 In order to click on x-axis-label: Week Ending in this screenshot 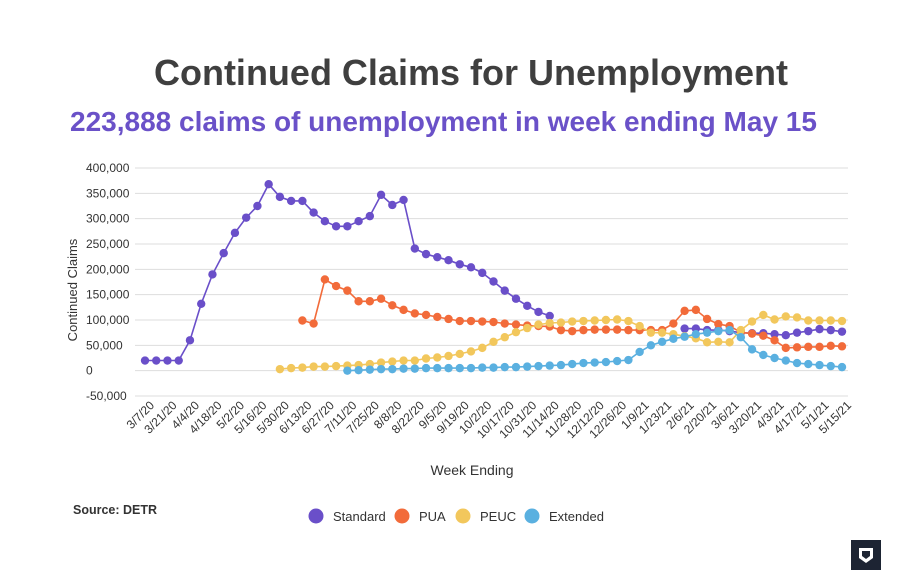, I will do `click(471, 470)`.